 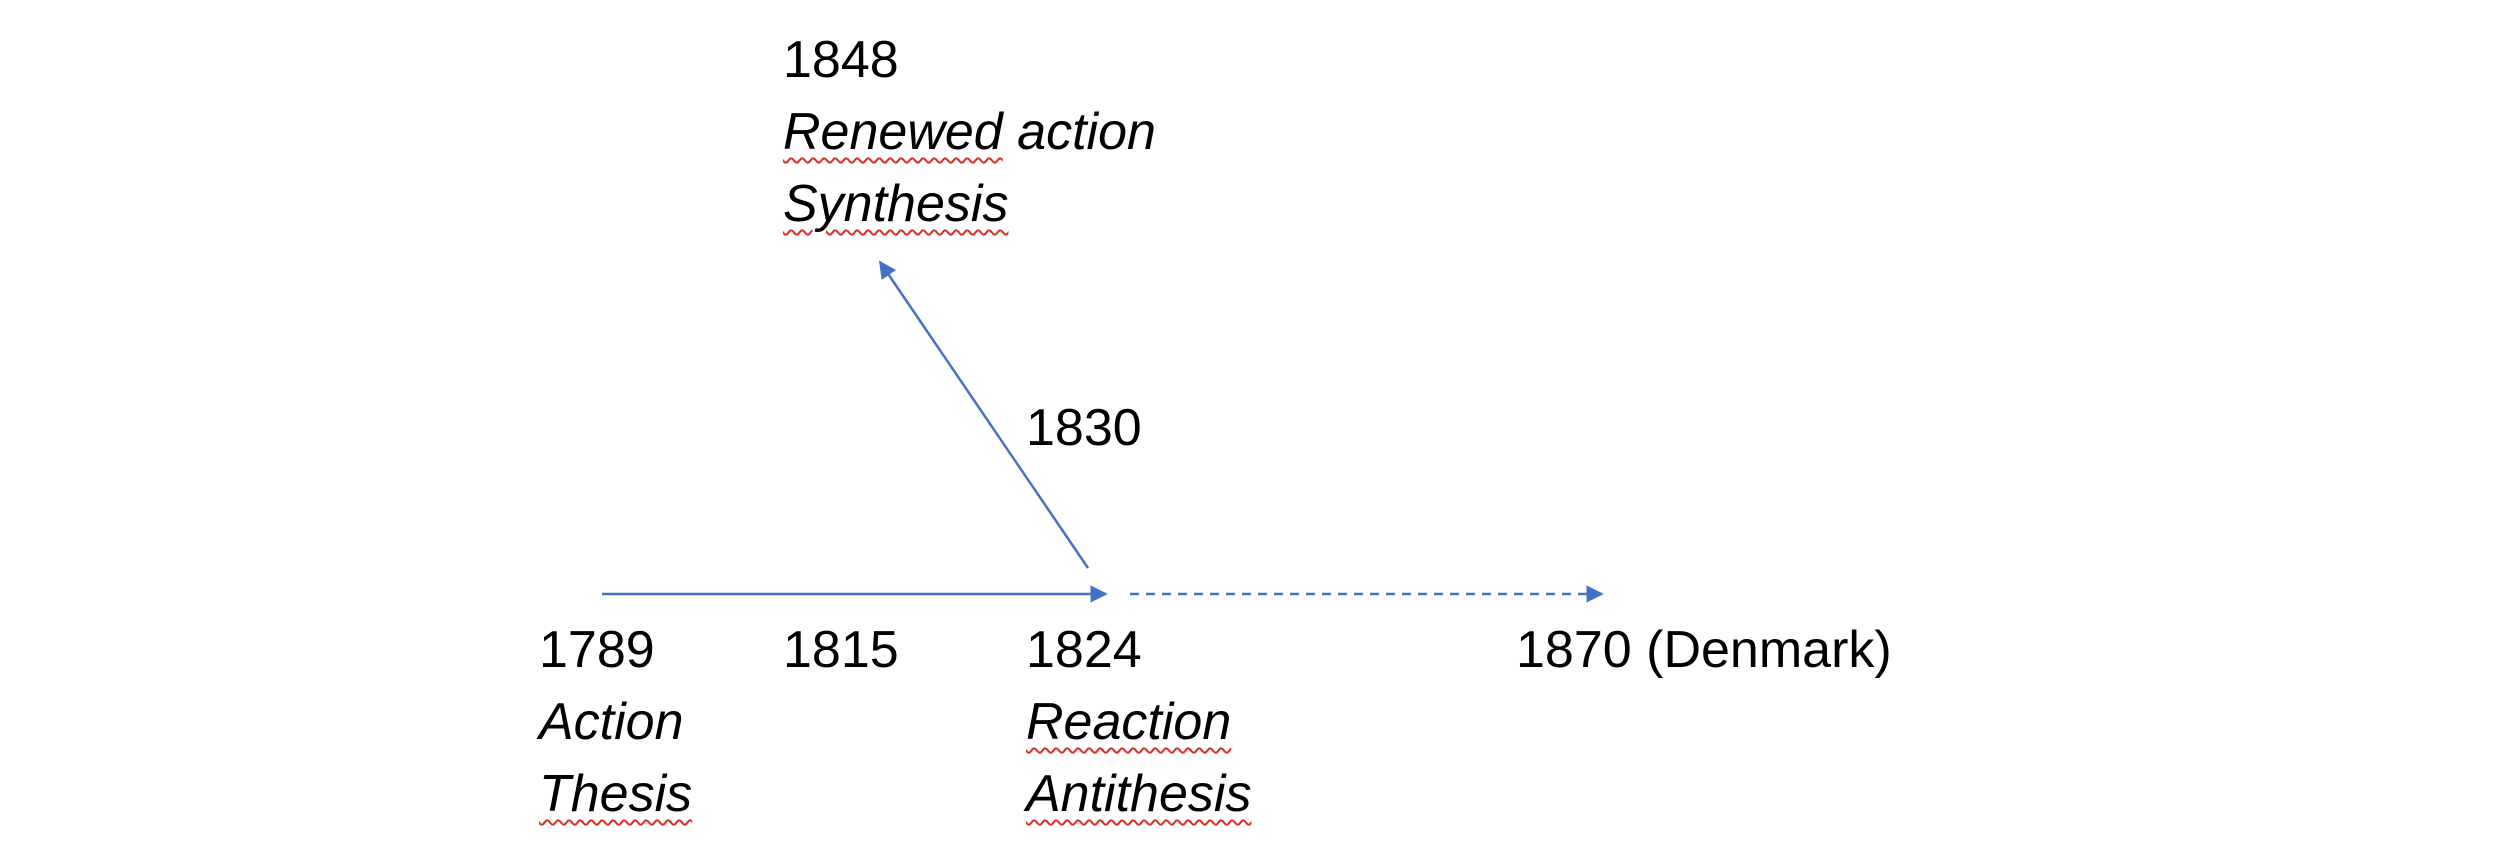 What do you see at coordinates (1086, 132) in the screenshot?
I see `node-1848-stage-word2: action` at bounding box center [1086, 132].